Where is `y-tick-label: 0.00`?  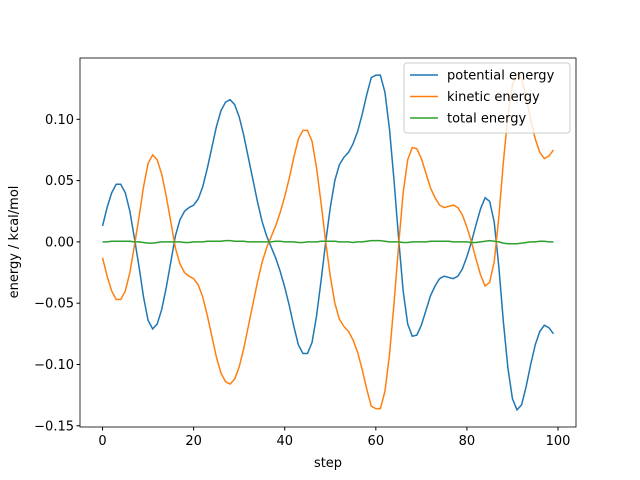
y-tick-label: 0.00 is located at coordinates (59, 242).